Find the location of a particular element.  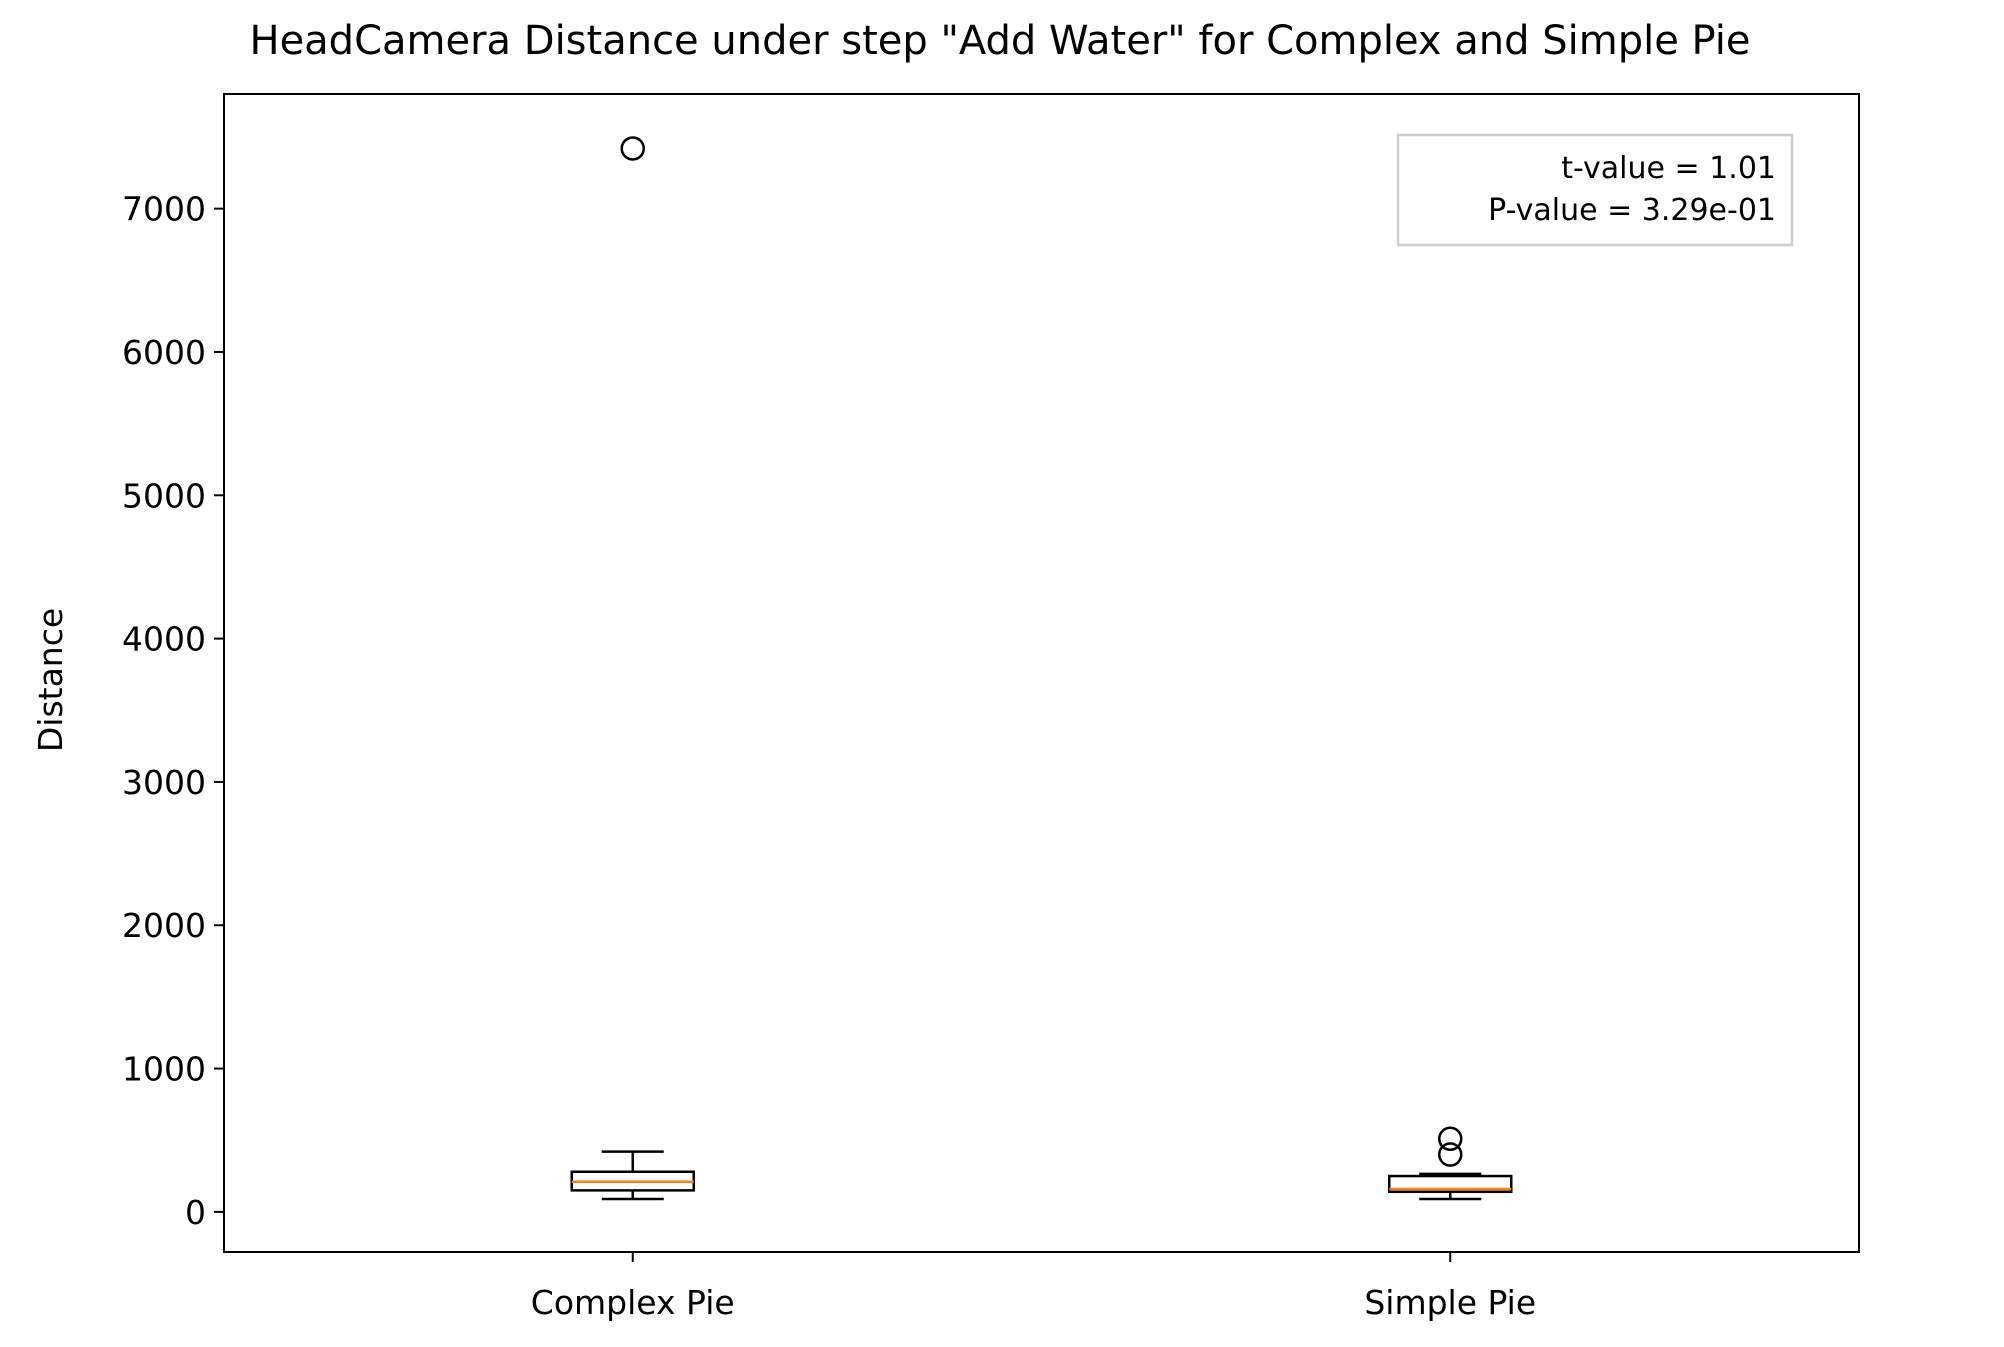

y-tick-label: 0 is located at coordinates (195, 1212).